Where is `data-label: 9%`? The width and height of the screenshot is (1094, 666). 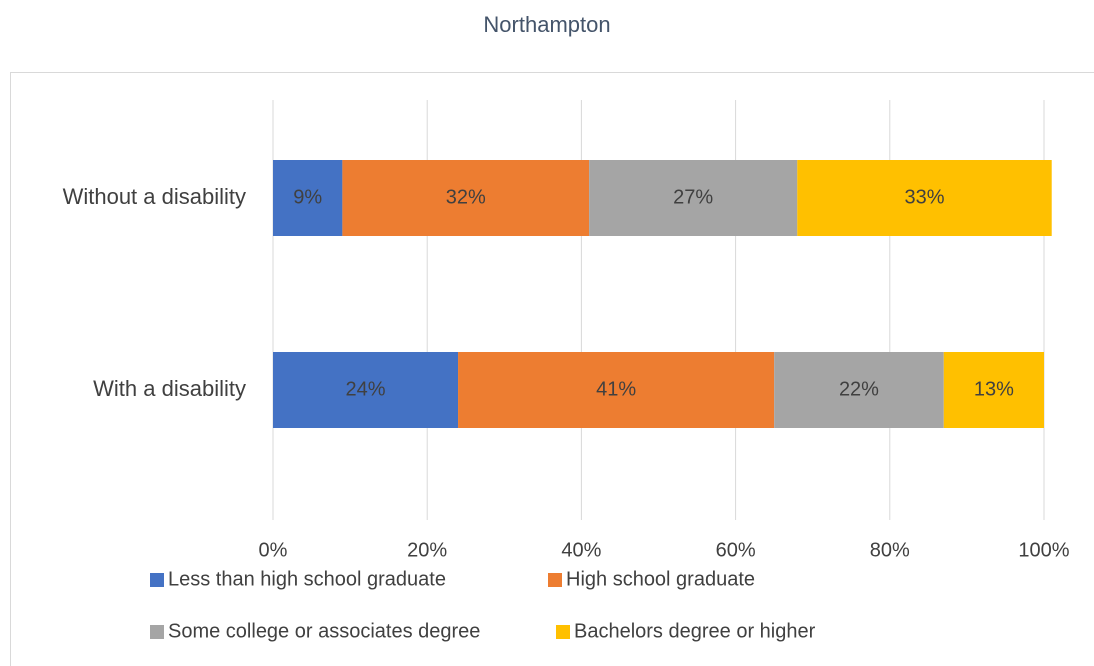 data-label: 9% is located at coordinates (307, 197).